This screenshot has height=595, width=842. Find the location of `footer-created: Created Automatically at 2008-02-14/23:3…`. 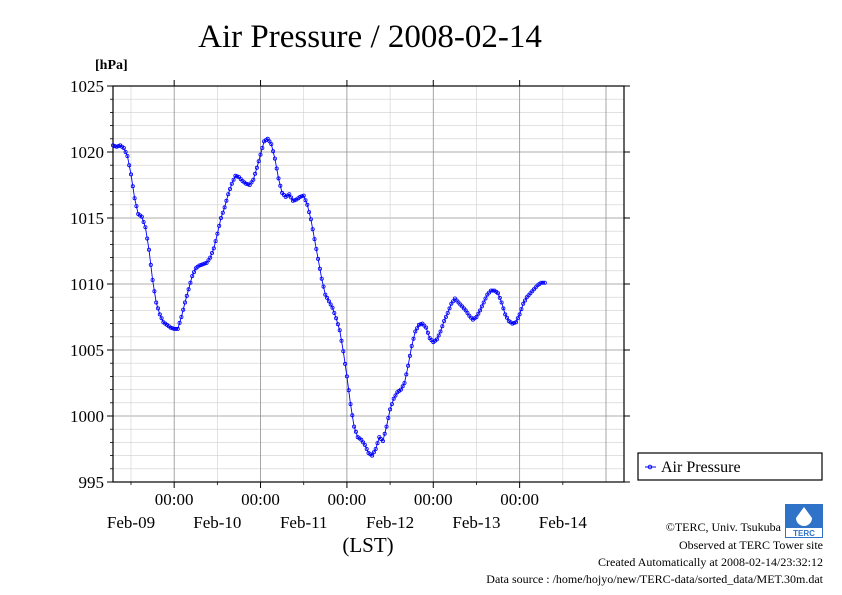

footer-created: Created Automatically at 2008-02-14/23:3… is located at coordinates (710, 562).